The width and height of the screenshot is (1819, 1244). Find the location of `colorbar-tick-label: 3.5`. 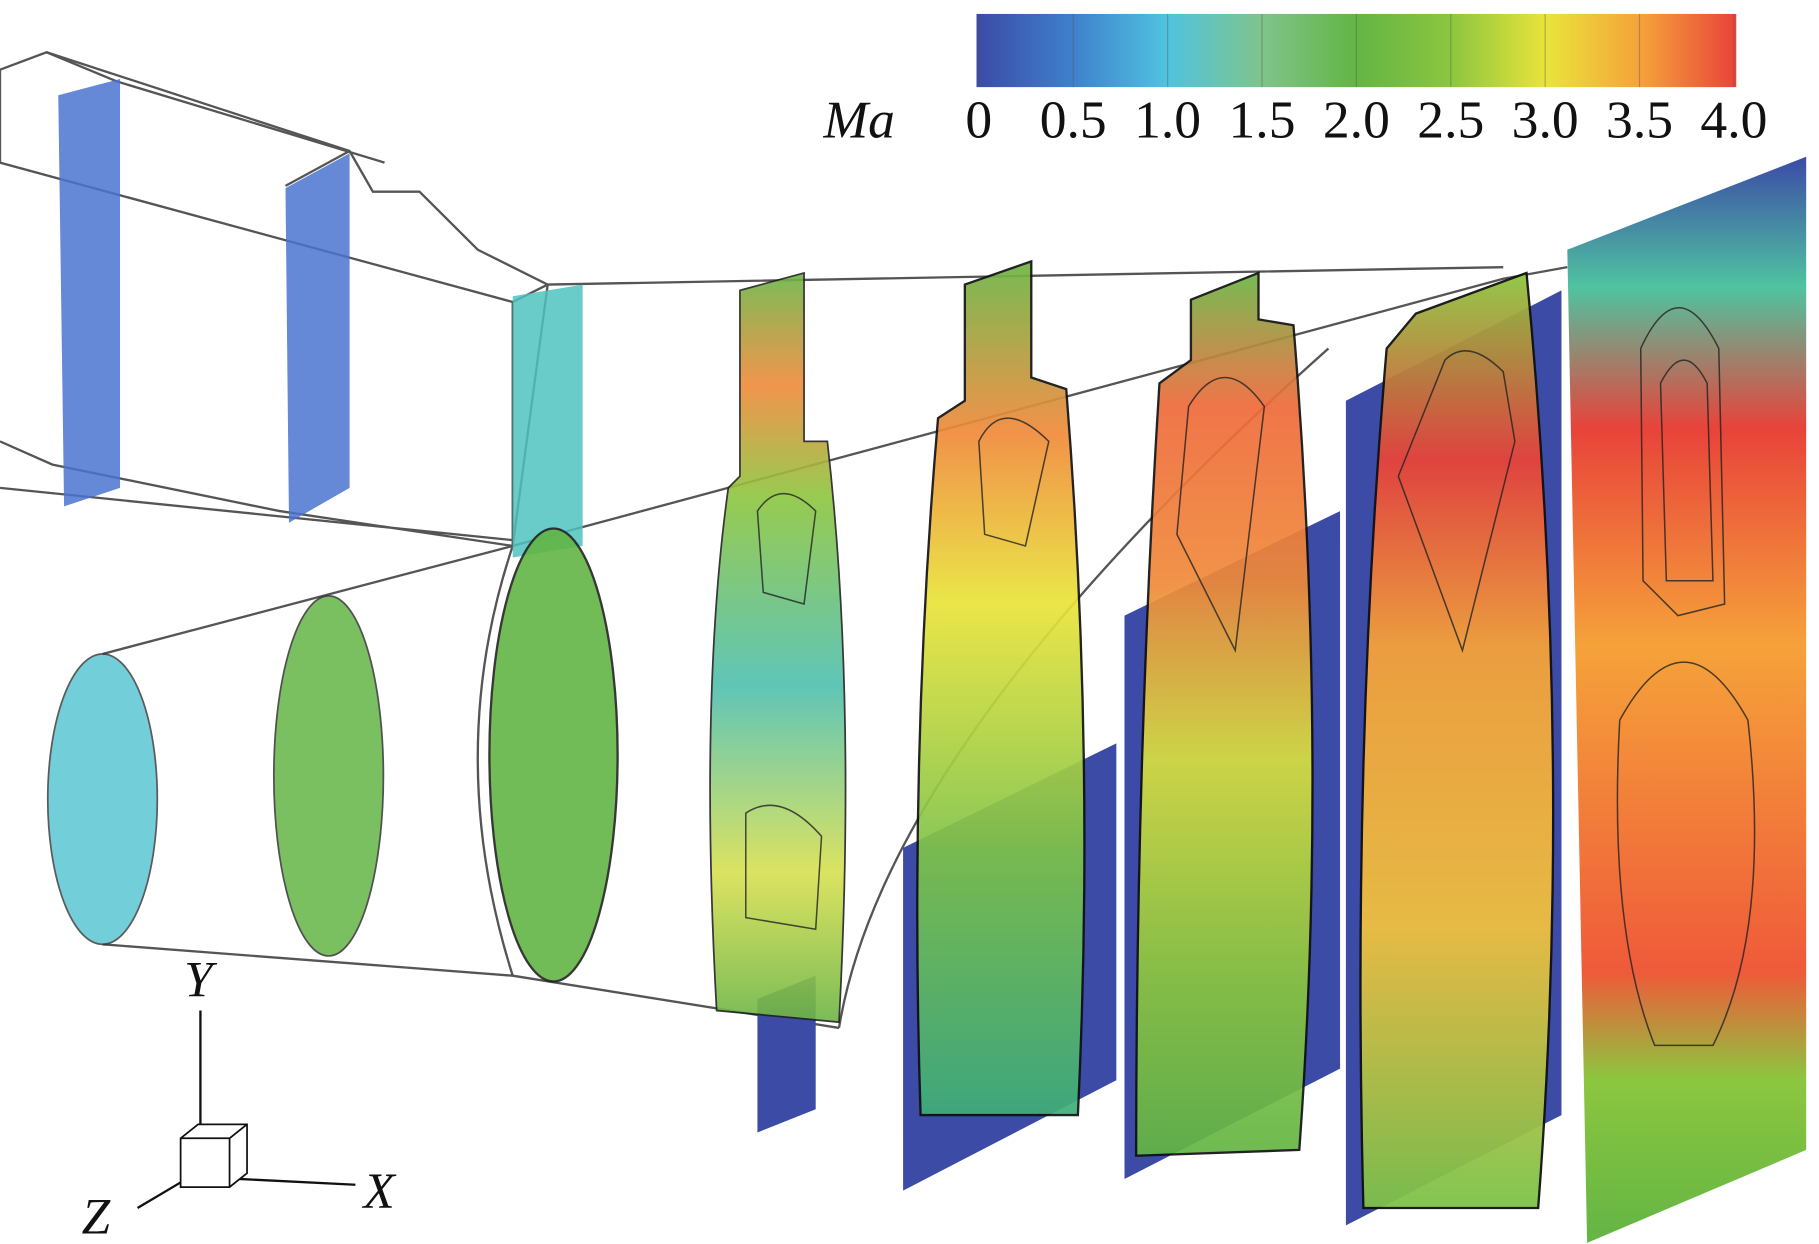

colorbar-tick-label: 3.5 is located at coordinates (1639, 120).